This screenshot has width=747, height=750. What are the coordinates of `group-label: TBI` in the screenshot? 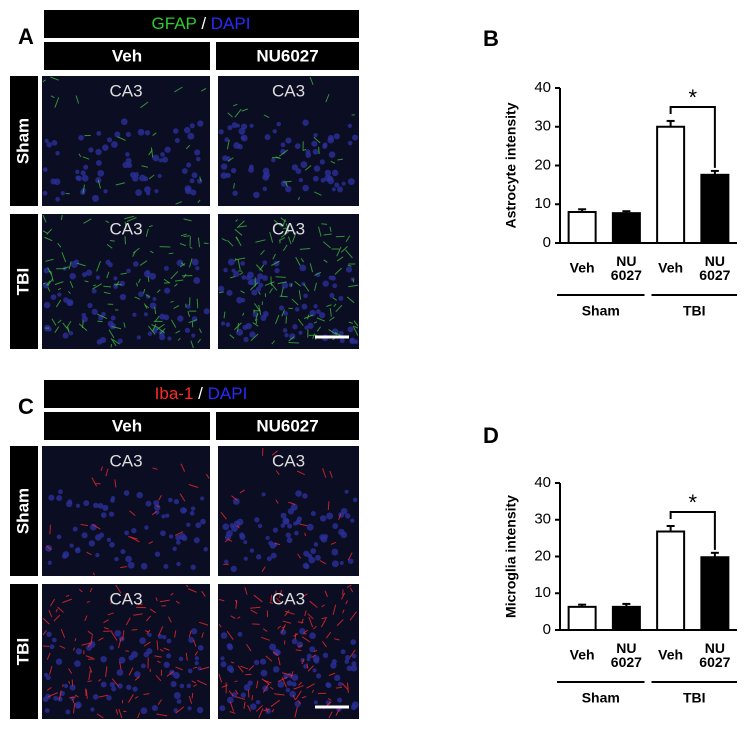 It's located at (694, 311).